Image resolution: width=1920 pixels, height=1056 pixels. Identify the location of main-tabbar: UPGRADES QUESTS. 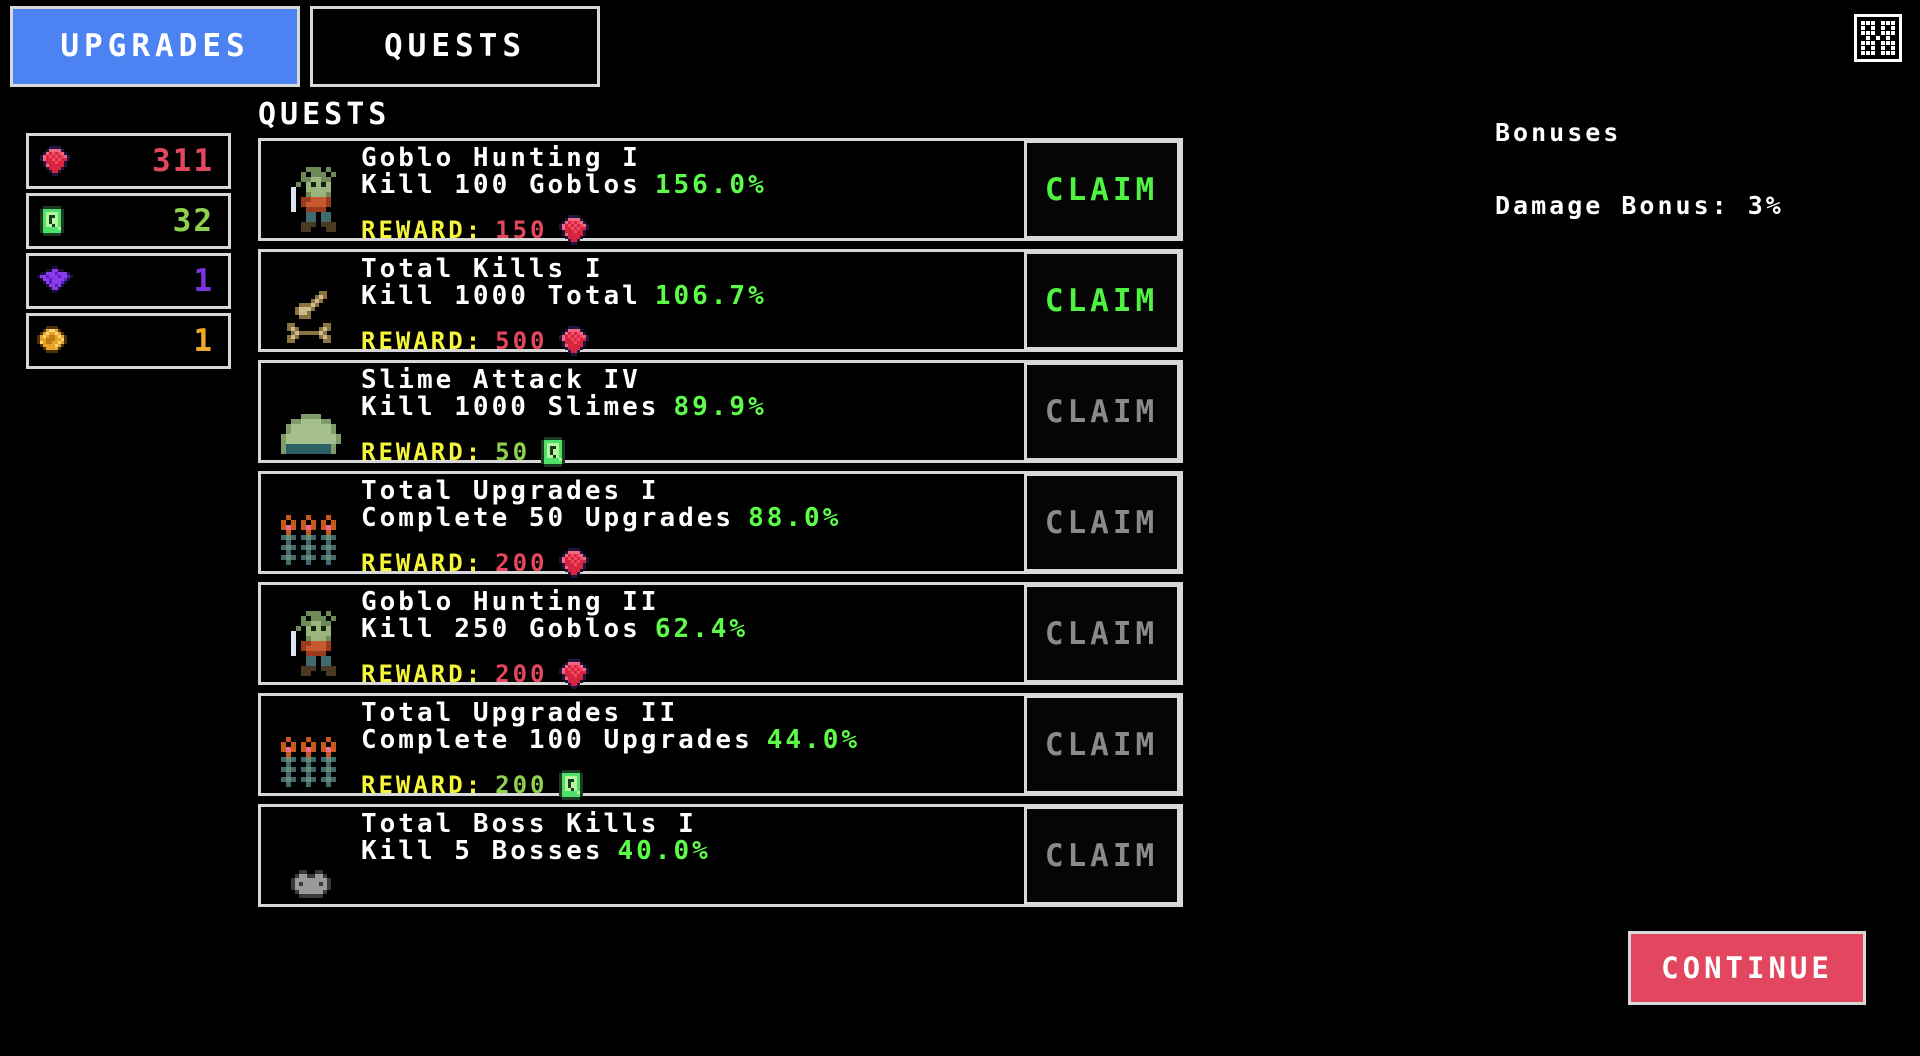
(305, 46).